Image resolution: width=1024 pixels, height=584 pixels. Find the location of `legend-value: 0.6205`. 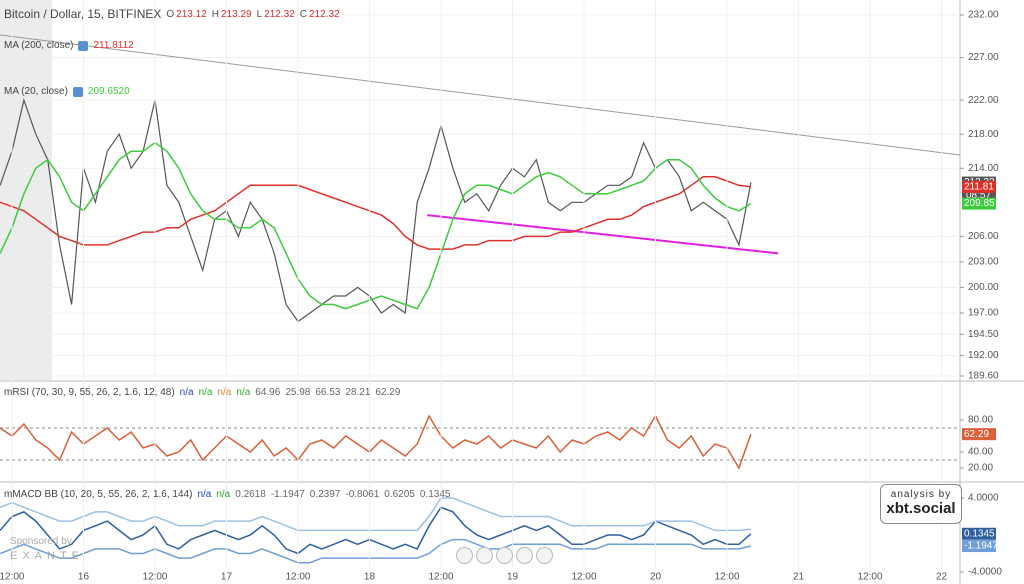

legend-value: 0.6205 is located at coordinates (399, 494).